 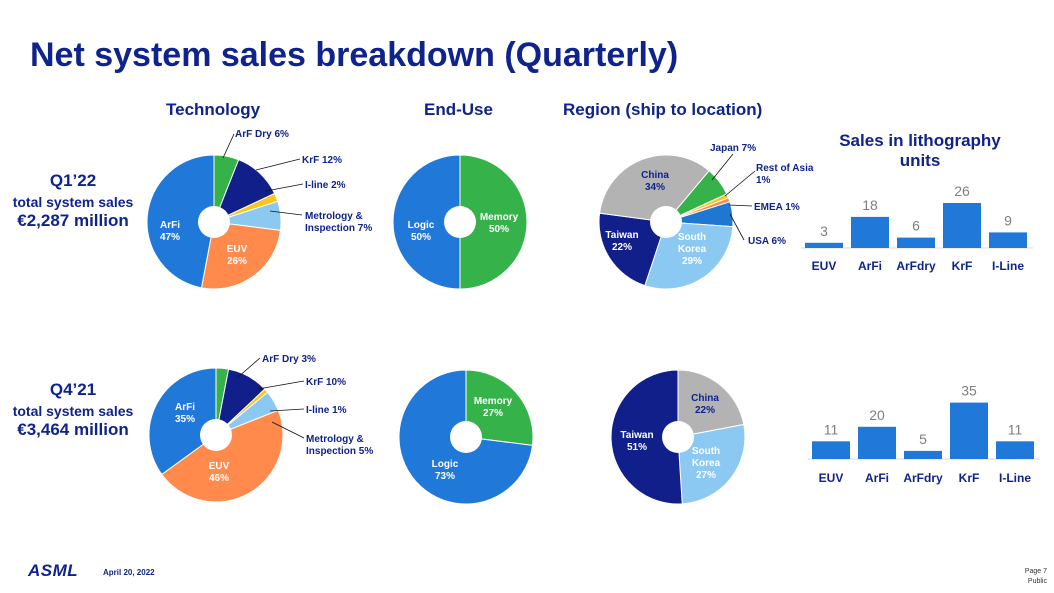 What do you see at coordinates (969, 430) in the screenshot?
I see `bar-krf` at bounding box center [969, 430].